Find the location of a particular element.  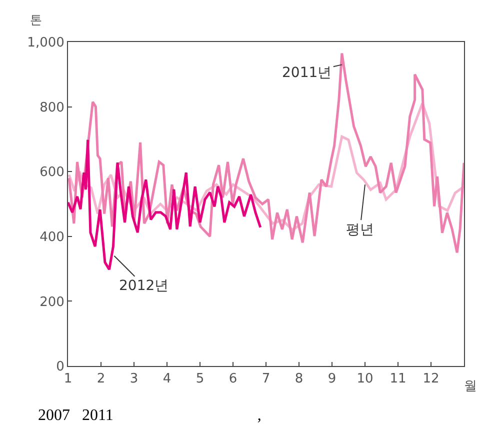

y-tick-label: 1,000 is located at coordinates (45, 43).